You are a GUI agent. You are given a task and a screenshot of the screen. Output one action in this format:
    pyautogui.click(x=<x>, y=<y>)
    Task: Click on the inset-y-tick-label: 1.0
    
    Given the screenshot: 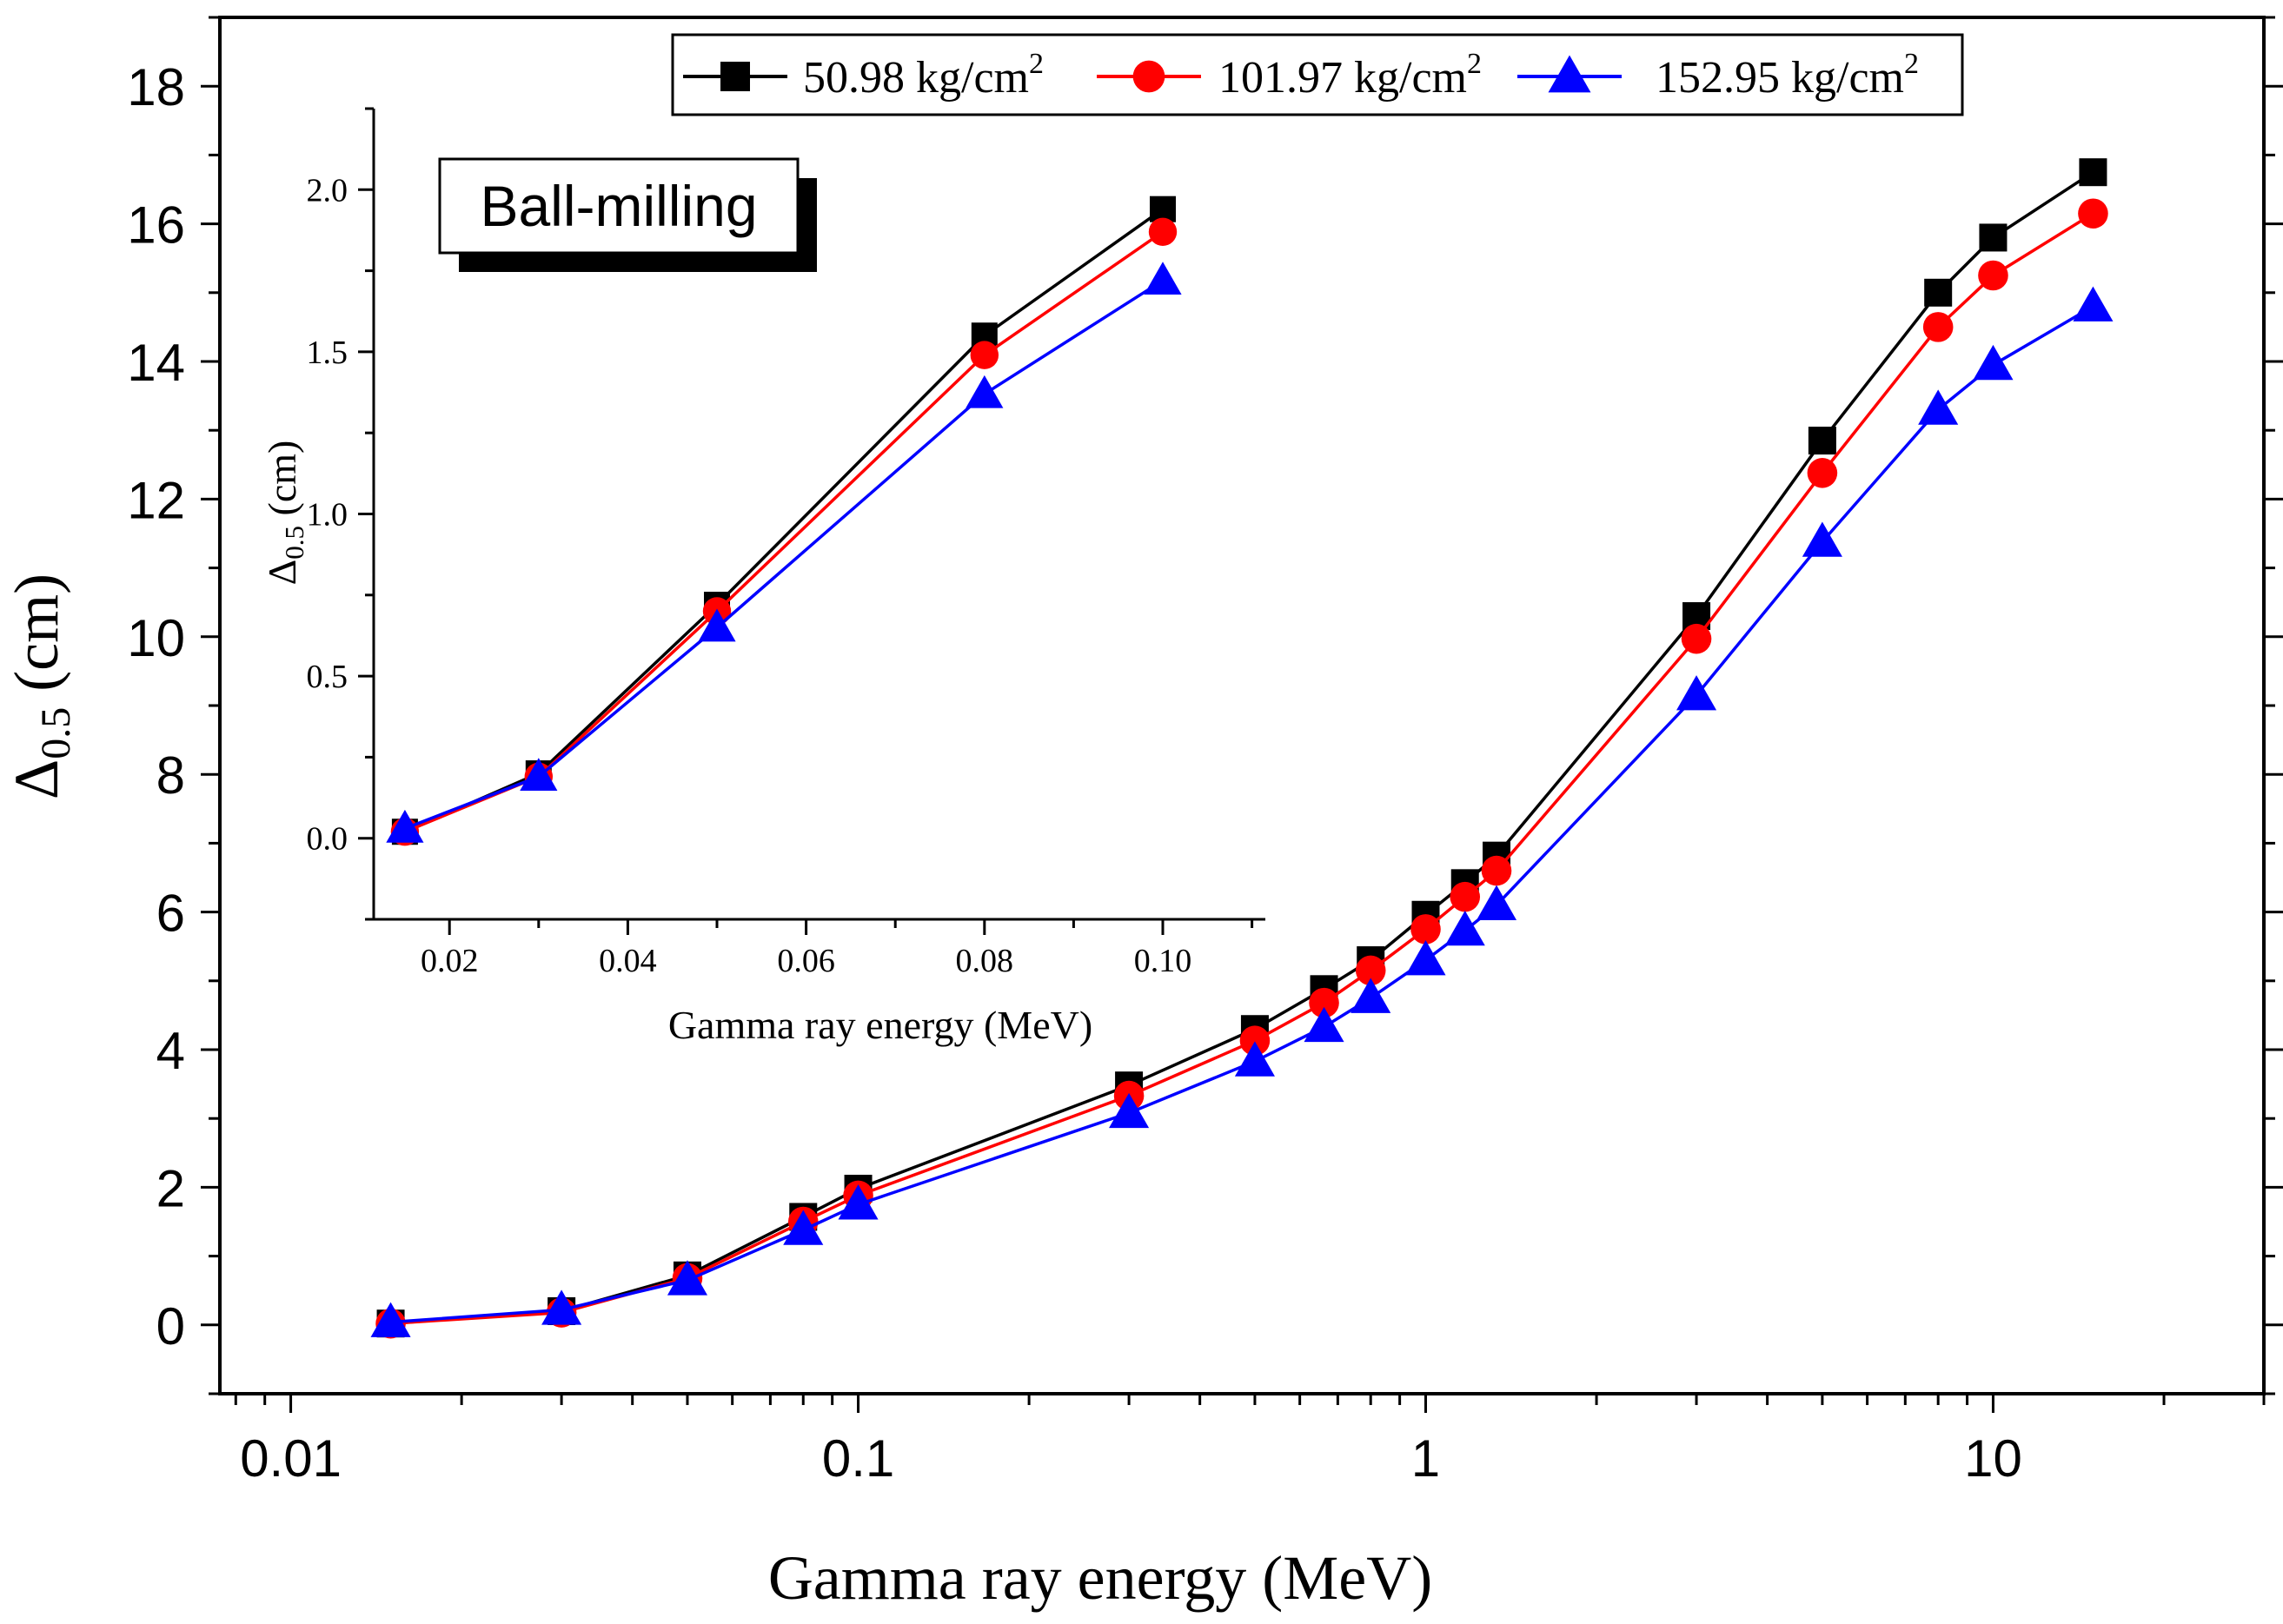 What is the action you would take?
    pyautogui.click(x=327, y=515)
    